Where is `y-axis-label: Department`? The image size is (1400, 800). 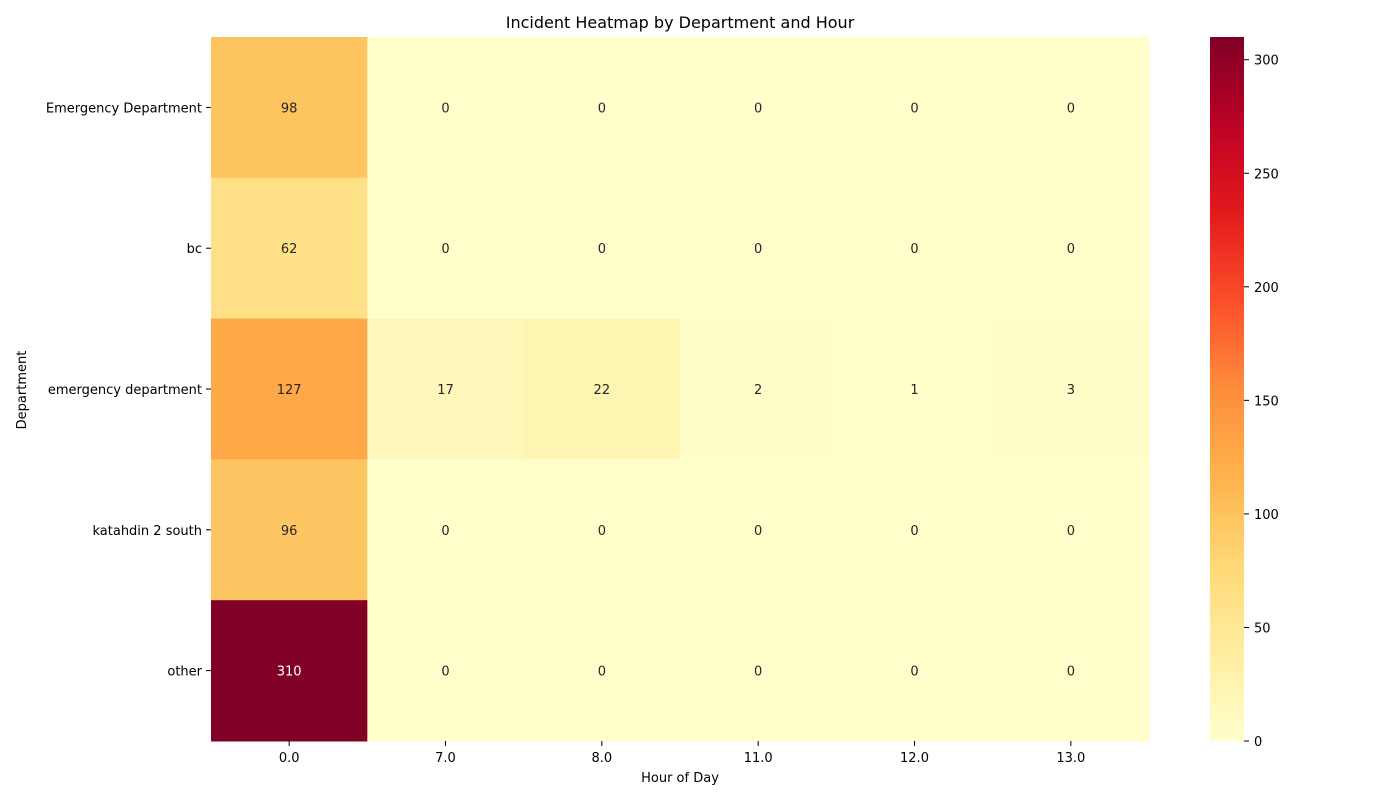 y-axis-label: Department is located at coordinates (22, 390).